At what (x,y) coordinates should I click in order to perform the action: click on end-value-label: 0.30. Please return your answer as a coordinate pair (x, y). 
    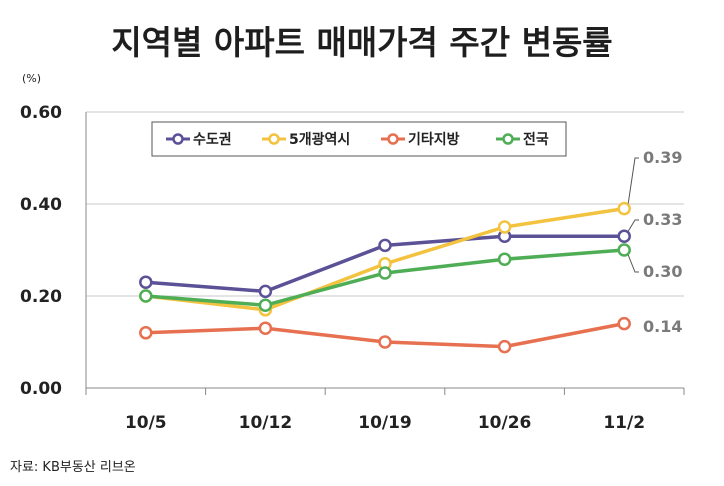
    Looking at the image, I should click on (662, 271).